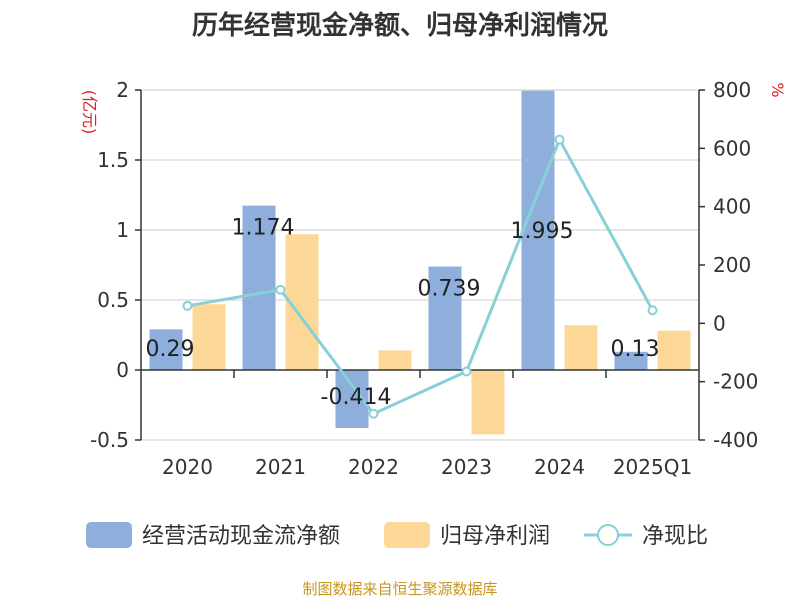 The width and height of the screenshot is (800, 600). Describe the element at coordinates (407, 535) in the screenshot. I see `legend-swatch-net-profit` at that location.